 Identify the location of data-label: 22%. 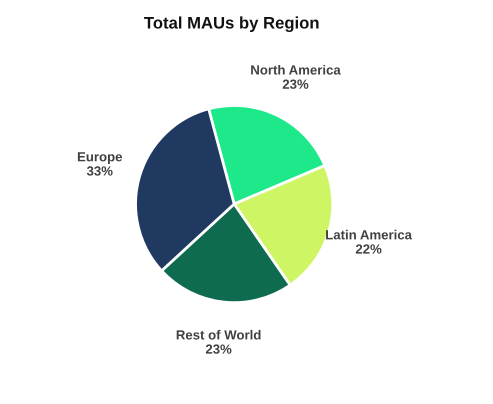
(369, 249).